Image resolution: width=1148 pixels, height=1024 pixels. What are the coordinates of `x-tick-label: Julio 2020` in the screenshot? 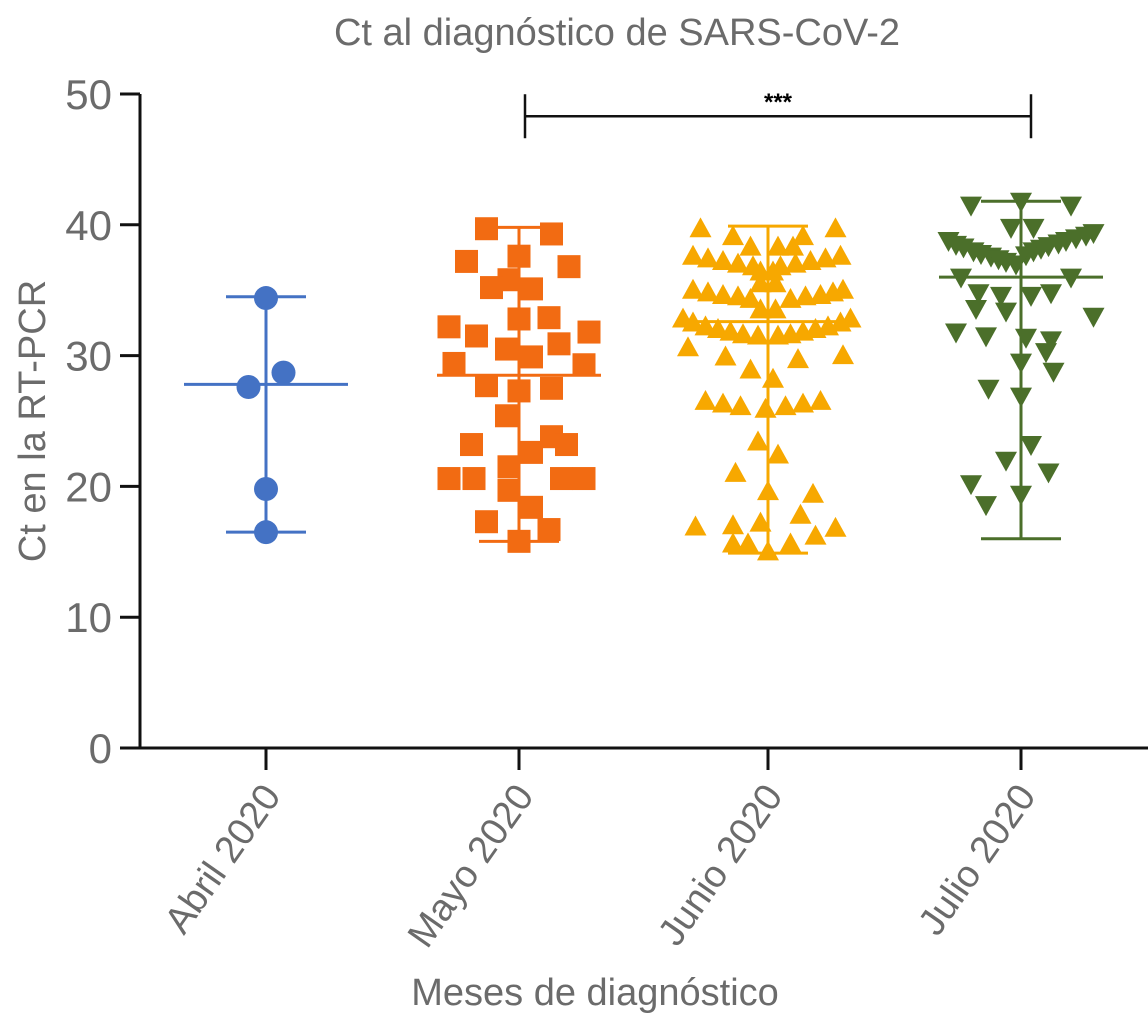 It's located at (978, 860).